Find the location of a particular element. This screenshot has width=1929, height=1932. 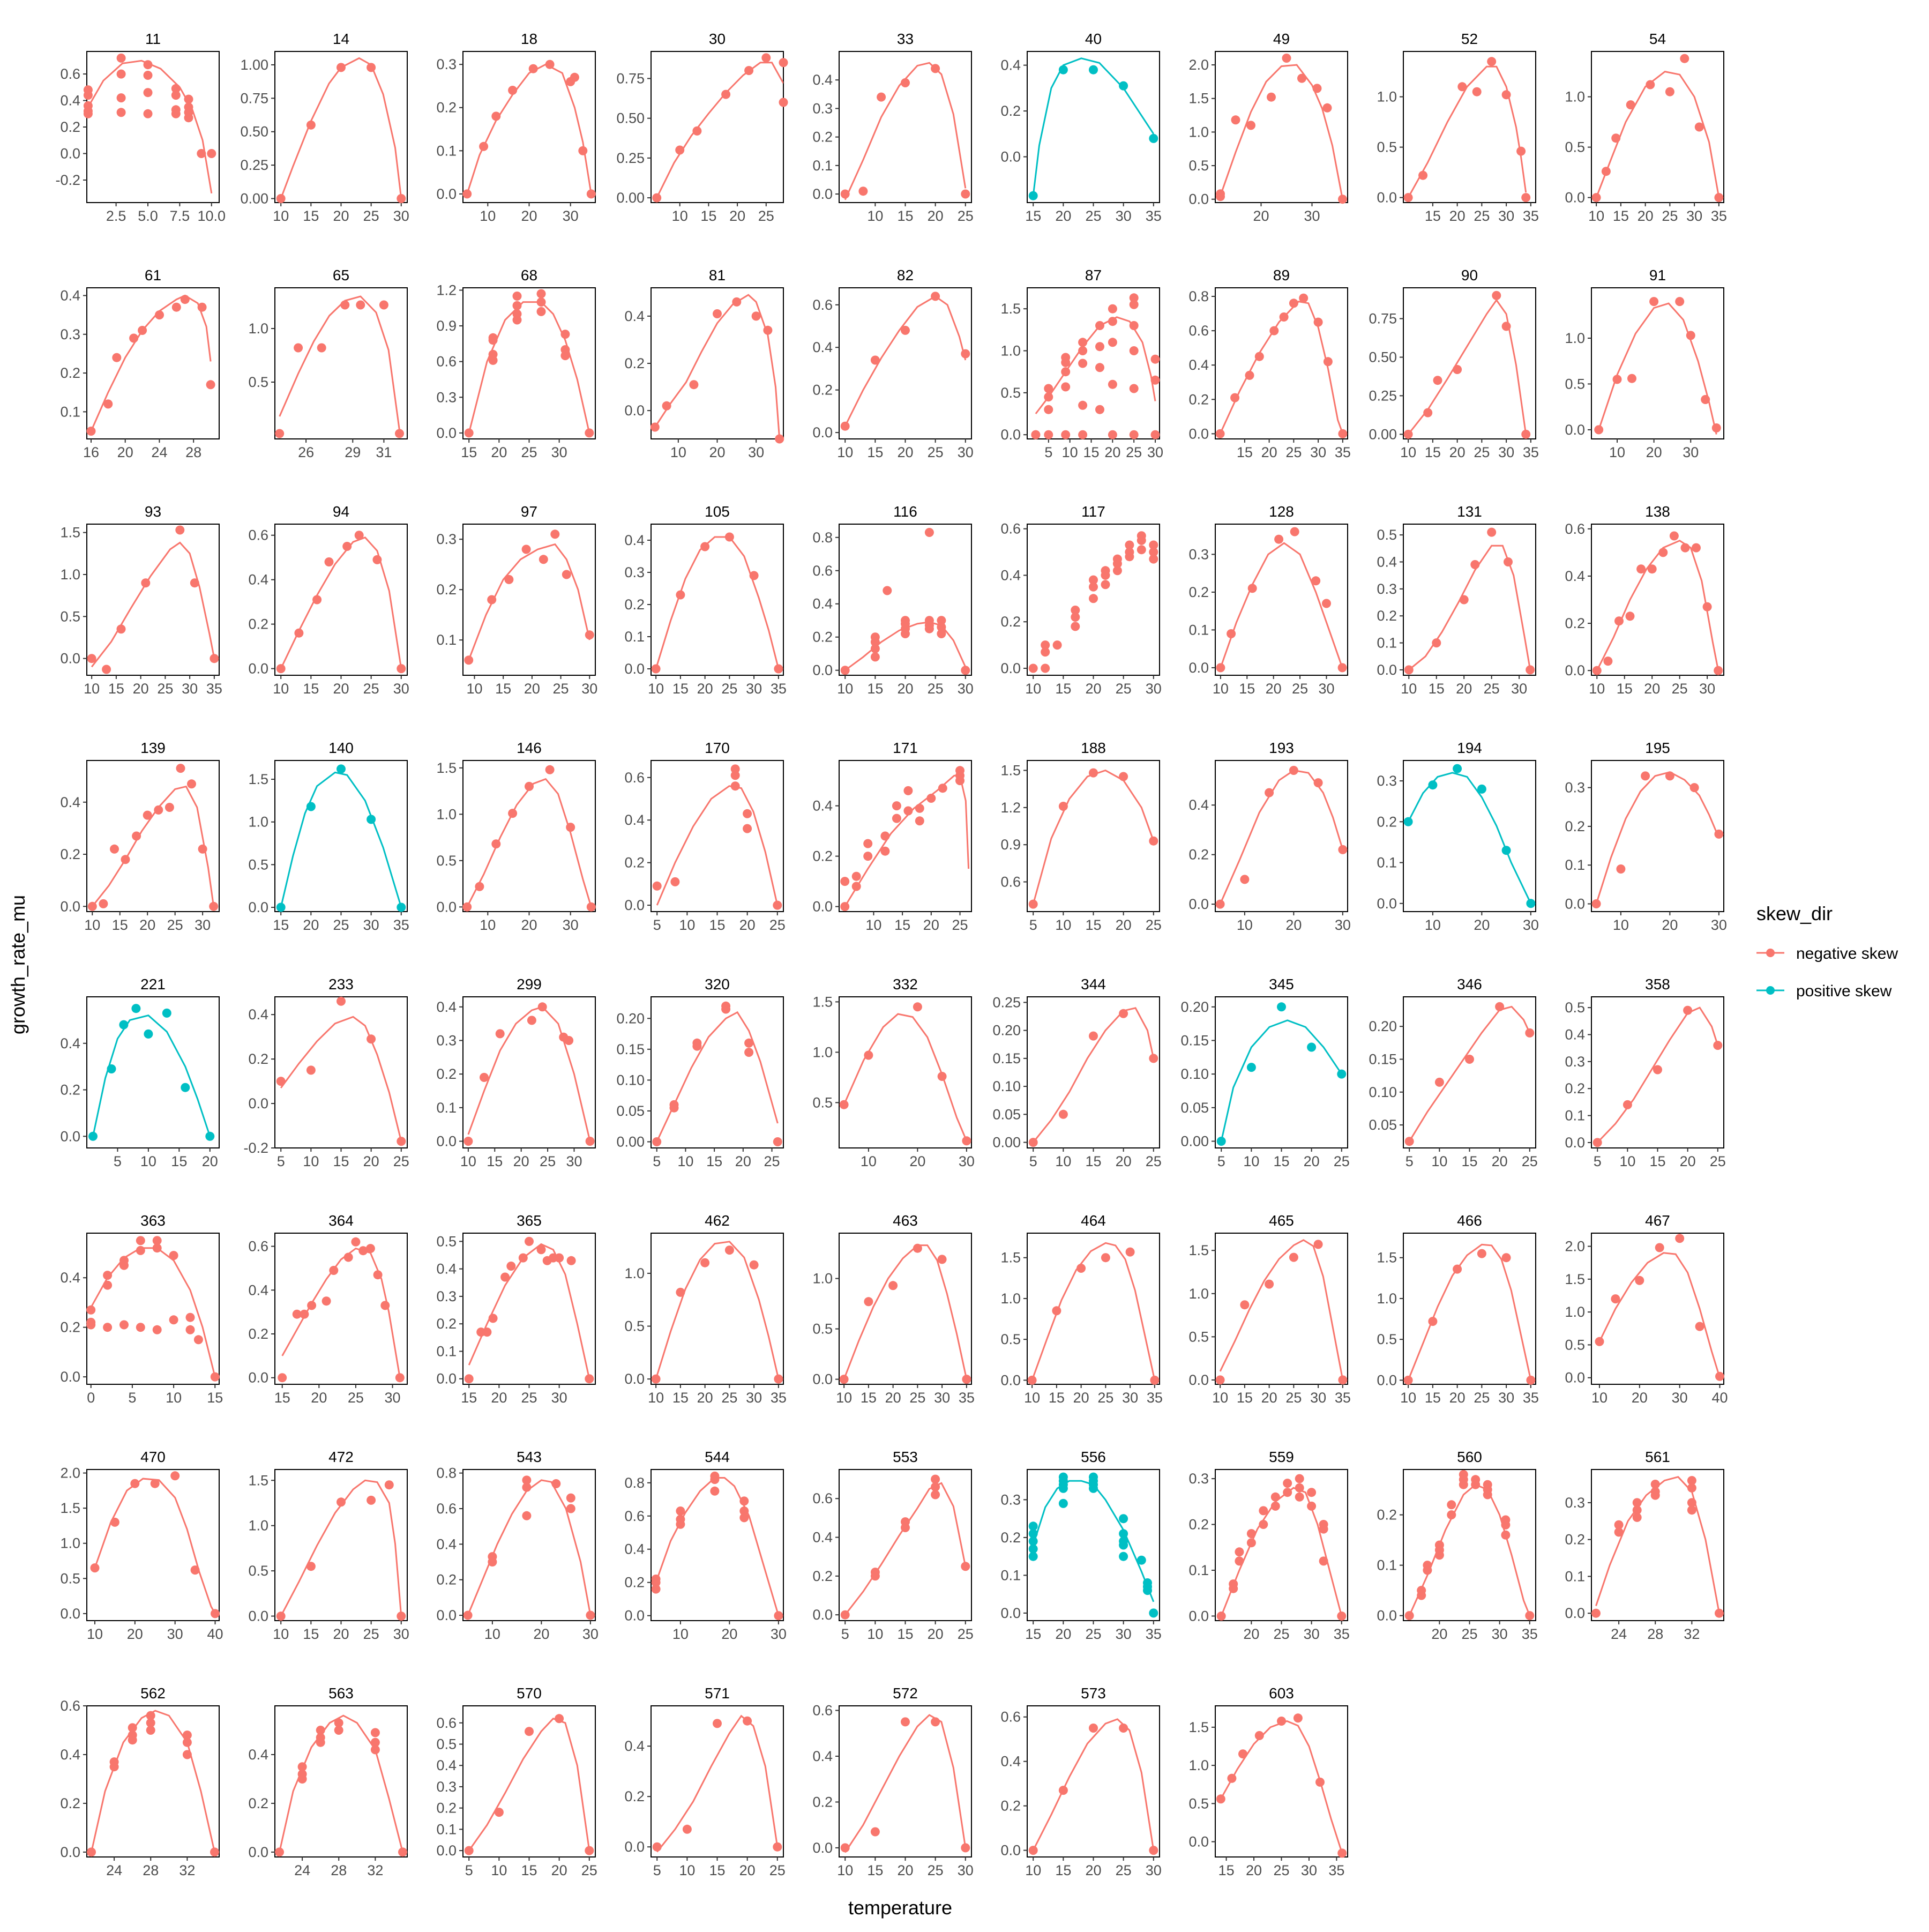

panel-title: 463 is located at coordinates (905, 1220).